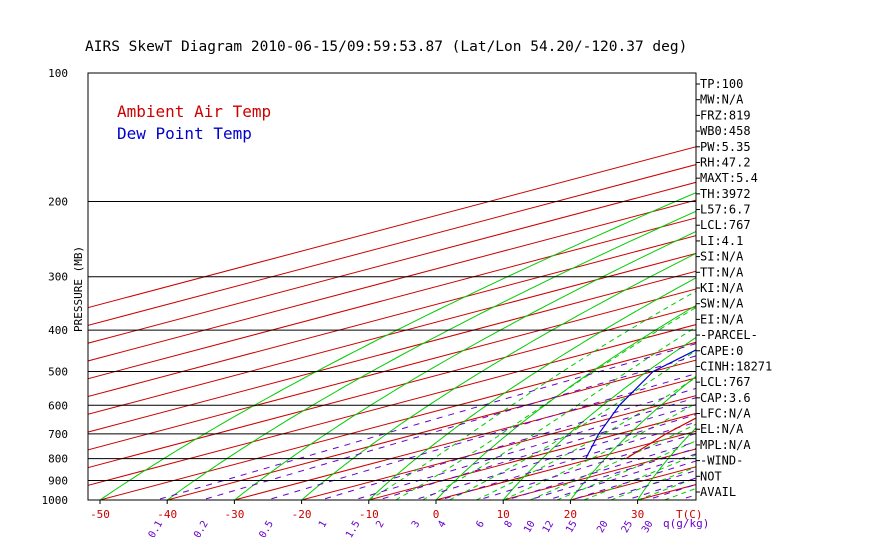 This screenshot has width=870, height=560. Describe the element at coordinates (201, 529) in the screenshot. I see `mixing-ratio-tick-label: 0.2` at that location.